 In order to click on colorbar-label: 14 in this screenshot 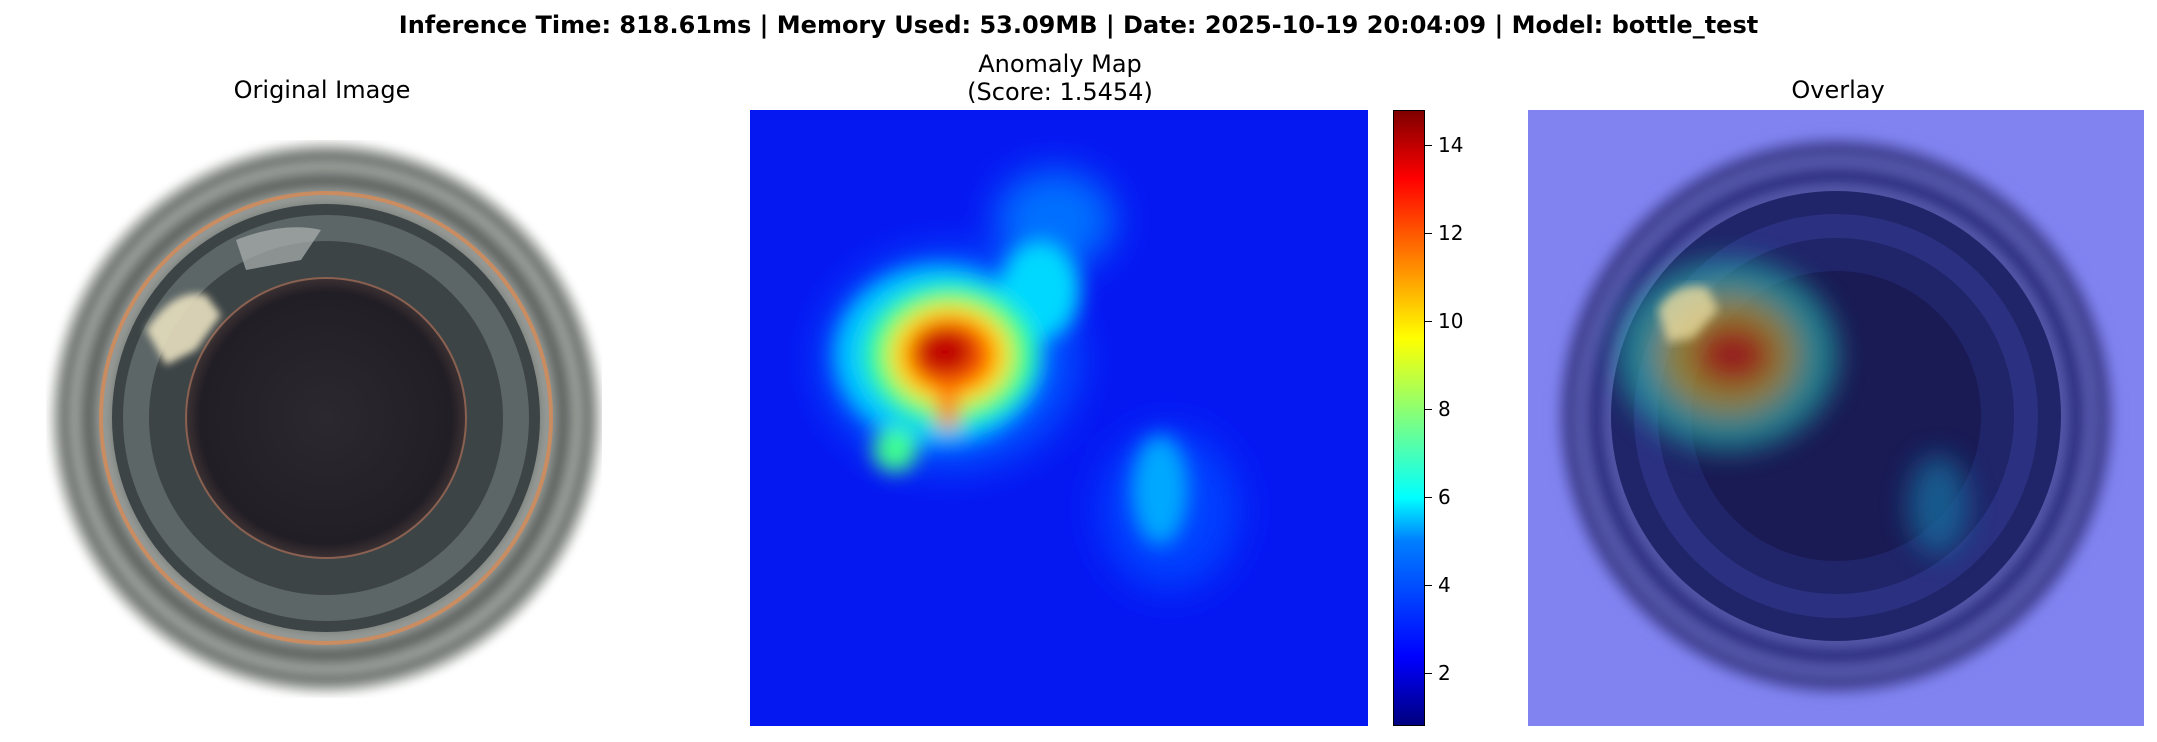, I will do `click(1451, 145)`.